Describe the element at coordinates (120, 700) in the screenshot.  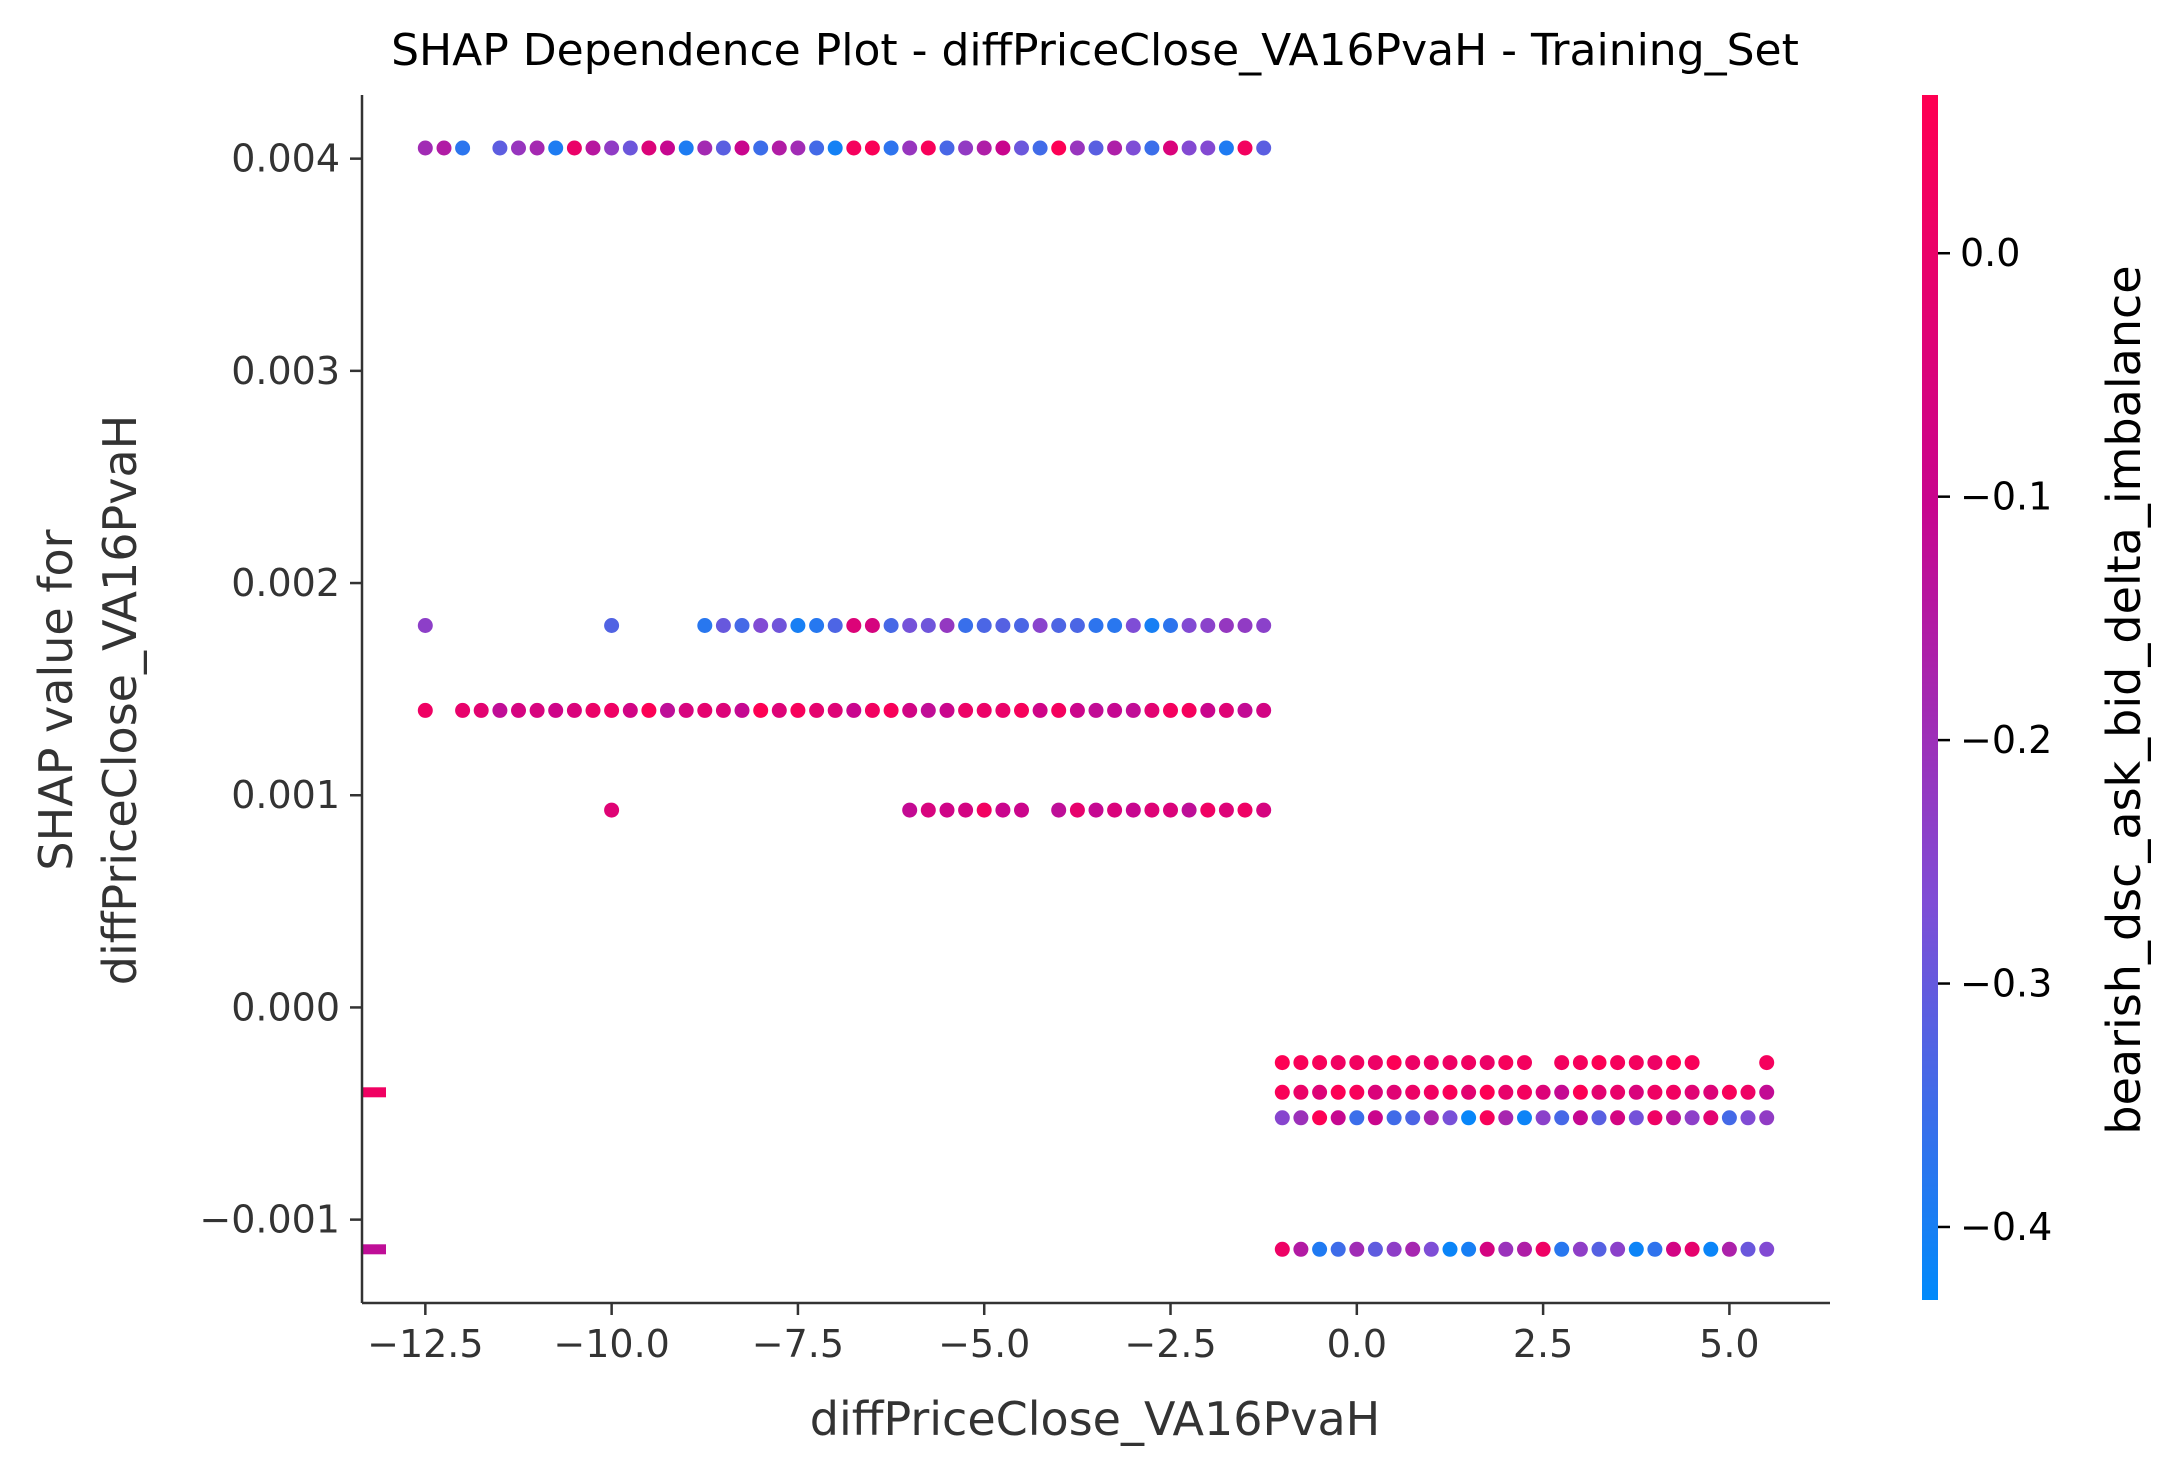
I see `y-axis-label-line-2: diffPriceClose_VA16PvaH` at that location.